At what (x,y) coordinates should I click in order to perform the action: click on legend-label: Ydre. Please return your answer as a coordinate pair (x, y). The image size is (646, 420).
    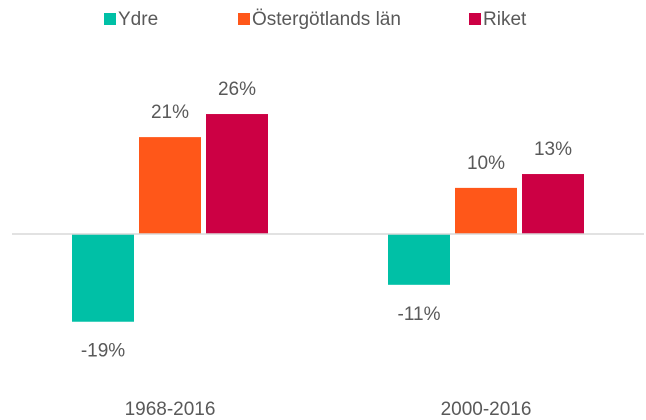
    Looking at the image, I should click on (138, 19).